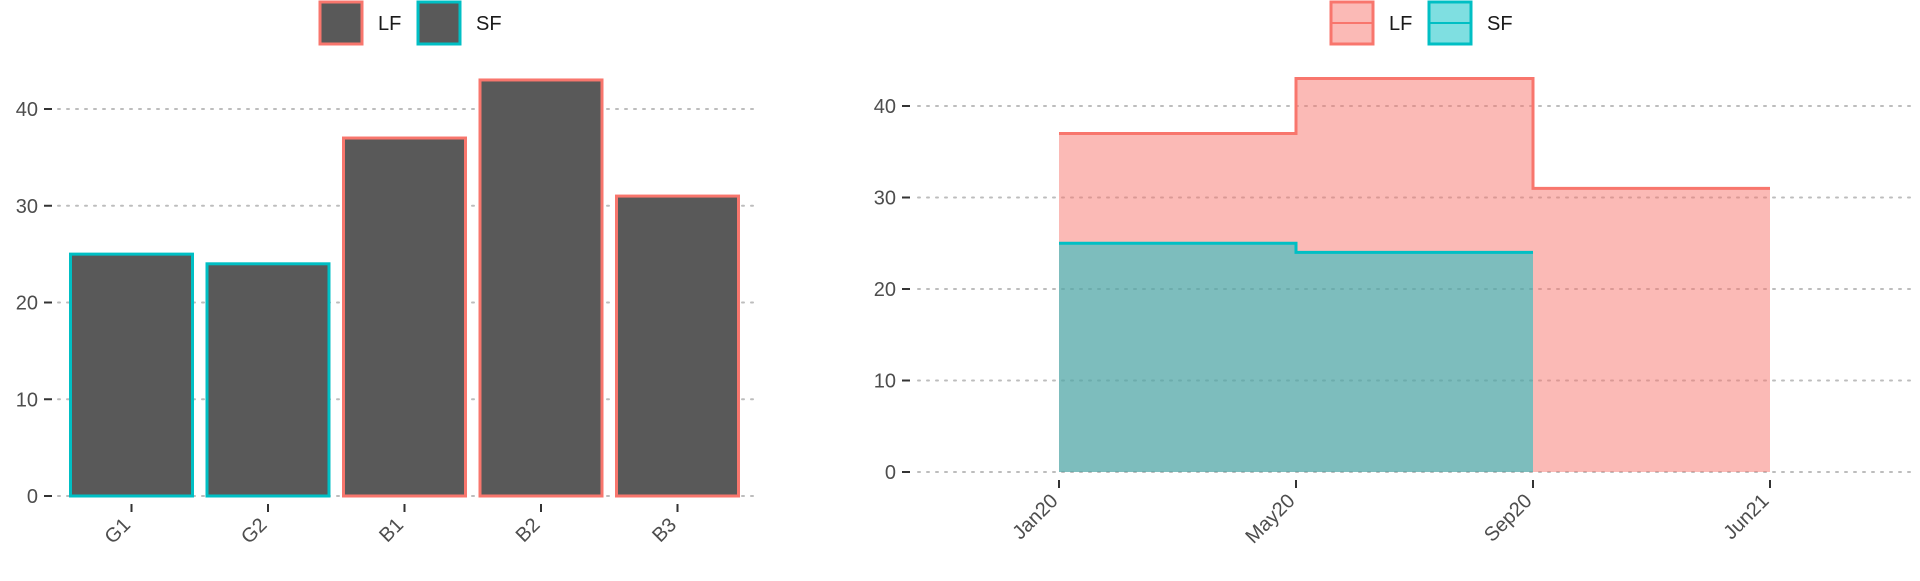  I want to click on x-tick-label-jan20: Jan20, so click(1035, 517).